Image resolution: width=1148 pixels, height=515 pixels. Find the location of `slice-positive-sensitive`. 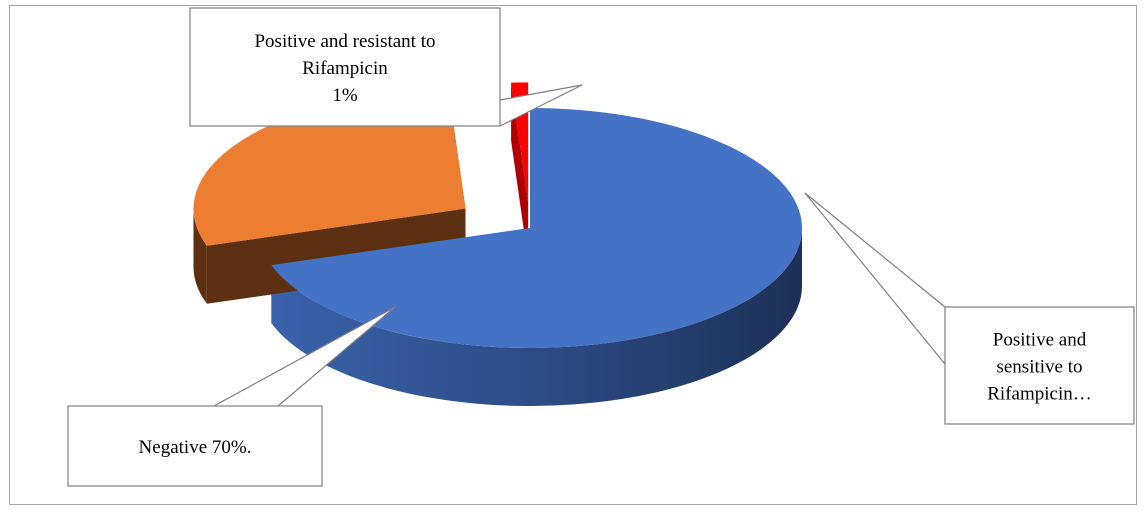

slice-positive-sensitive is located at coordinates (329, 167).